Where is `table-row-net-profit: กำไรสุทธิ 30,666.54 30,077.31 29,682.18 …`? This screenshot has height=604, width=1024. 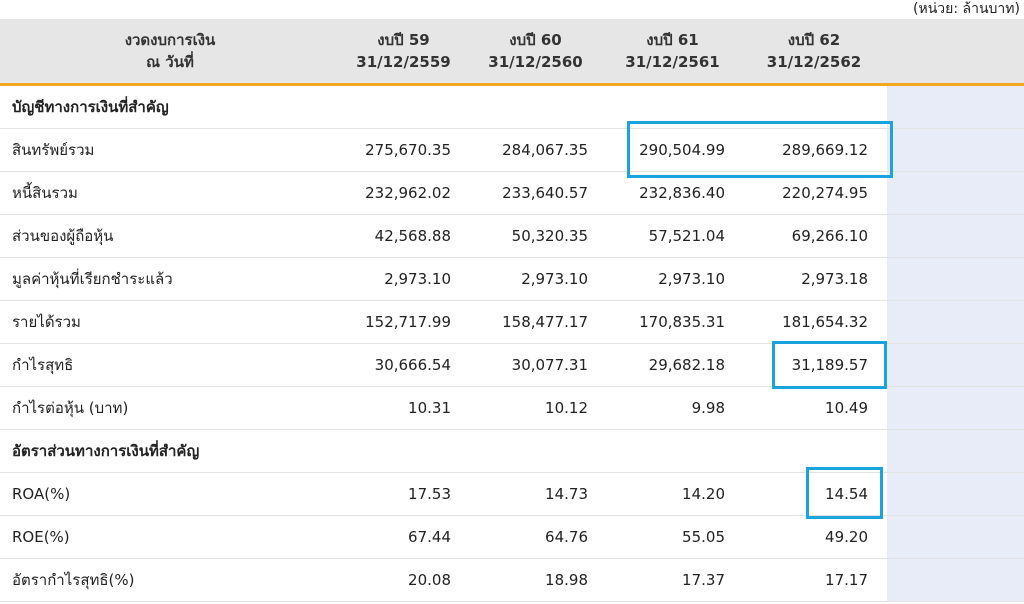
table-row-net-profit: กำไรสุทธิ 30,666.54 30,077.31 29,682.18 … is located at coordinates (512, 365).